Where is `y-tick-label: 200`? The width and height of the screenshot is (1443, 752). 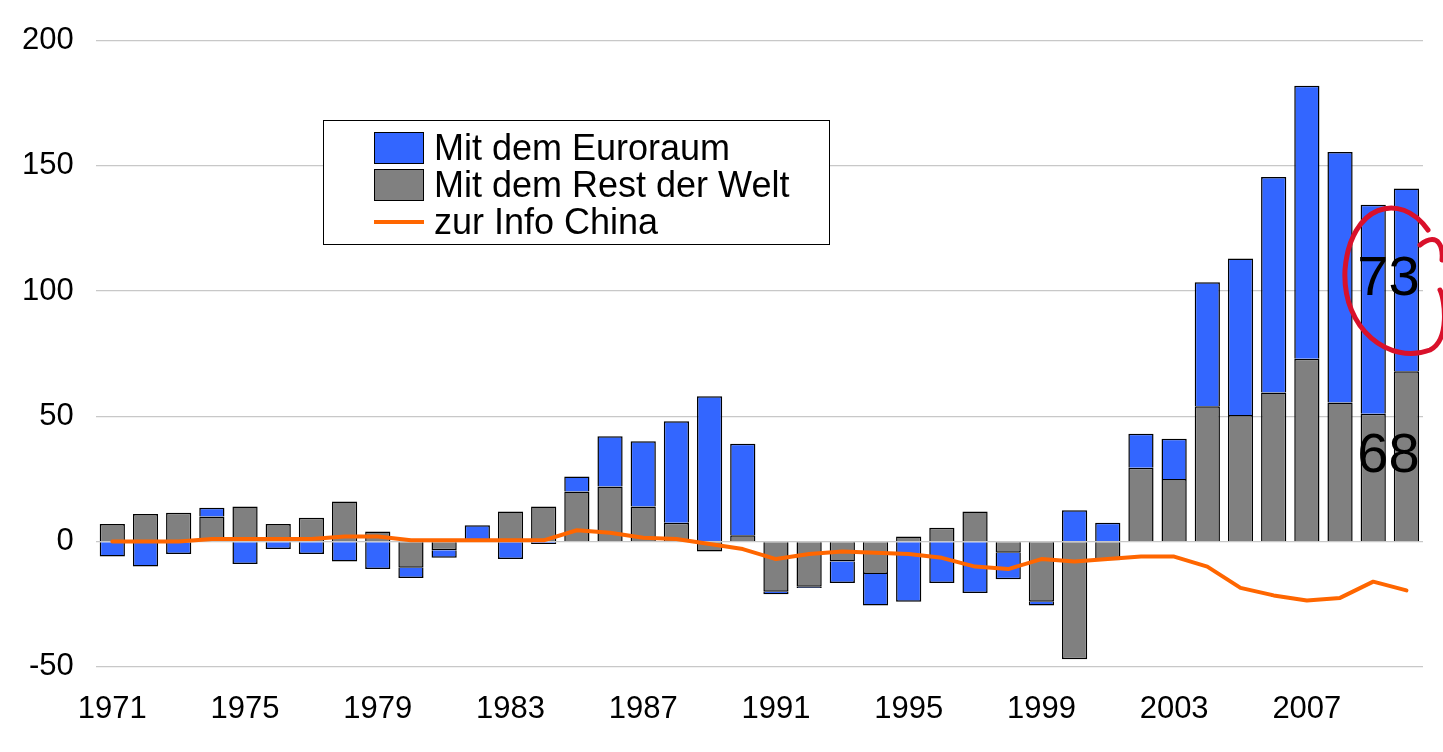 y-tick-label: 200 is located at coordinates (47, 39).